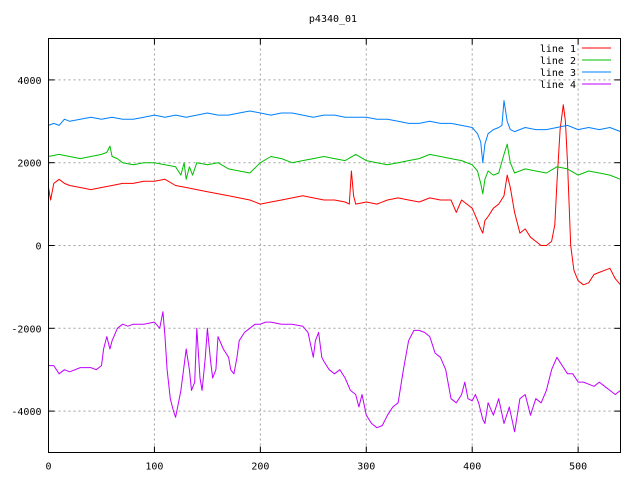 This screenshot has width=640, height=480. Describe the element at coordinates (29, 81) in the screenshot. I see `y-tick-label: 4000` at that location.